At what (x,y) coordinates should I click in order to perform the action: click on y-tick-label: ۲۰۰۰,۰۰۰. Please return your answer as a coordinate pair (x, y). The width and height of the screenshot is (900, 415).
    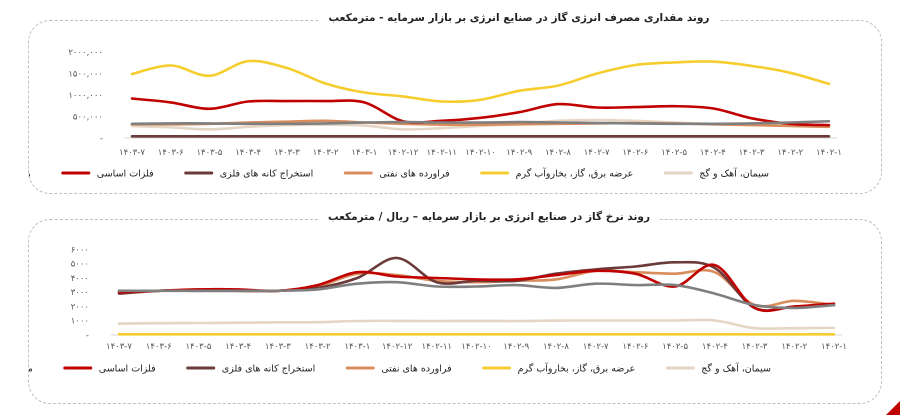
    Looking at the image, I should click on (85, 53).